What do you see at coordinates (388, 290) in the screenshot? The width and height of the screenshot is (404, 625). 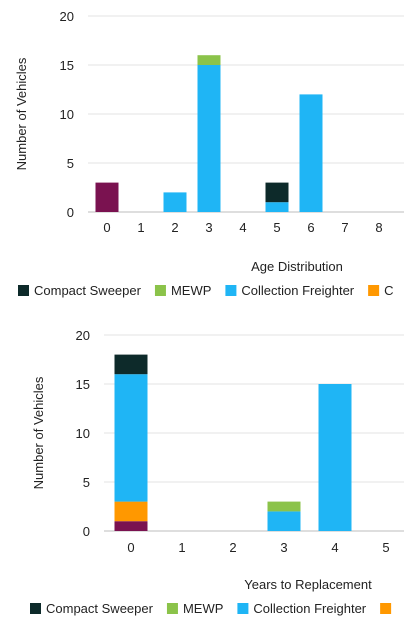 I see `legend-label: C` at bounding box center [388, 290].